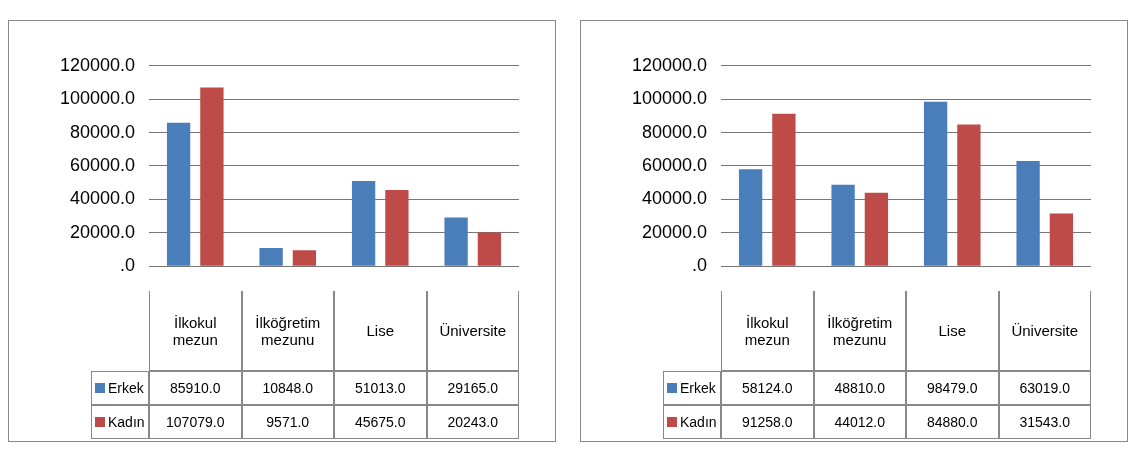  I want to click on data-label: 31543.0, so click(1044, 422).